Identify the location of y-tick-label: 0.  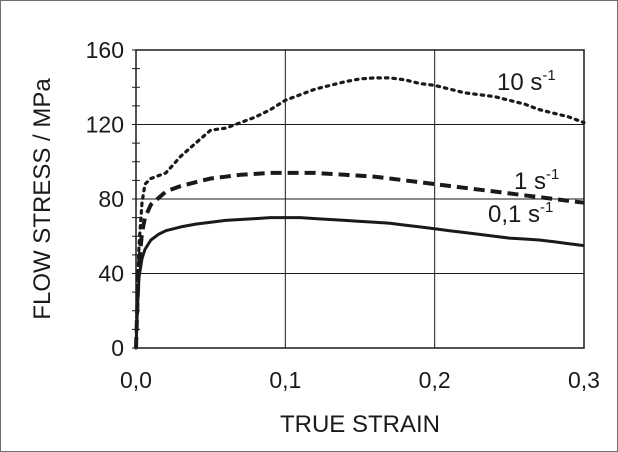
(117, 348).